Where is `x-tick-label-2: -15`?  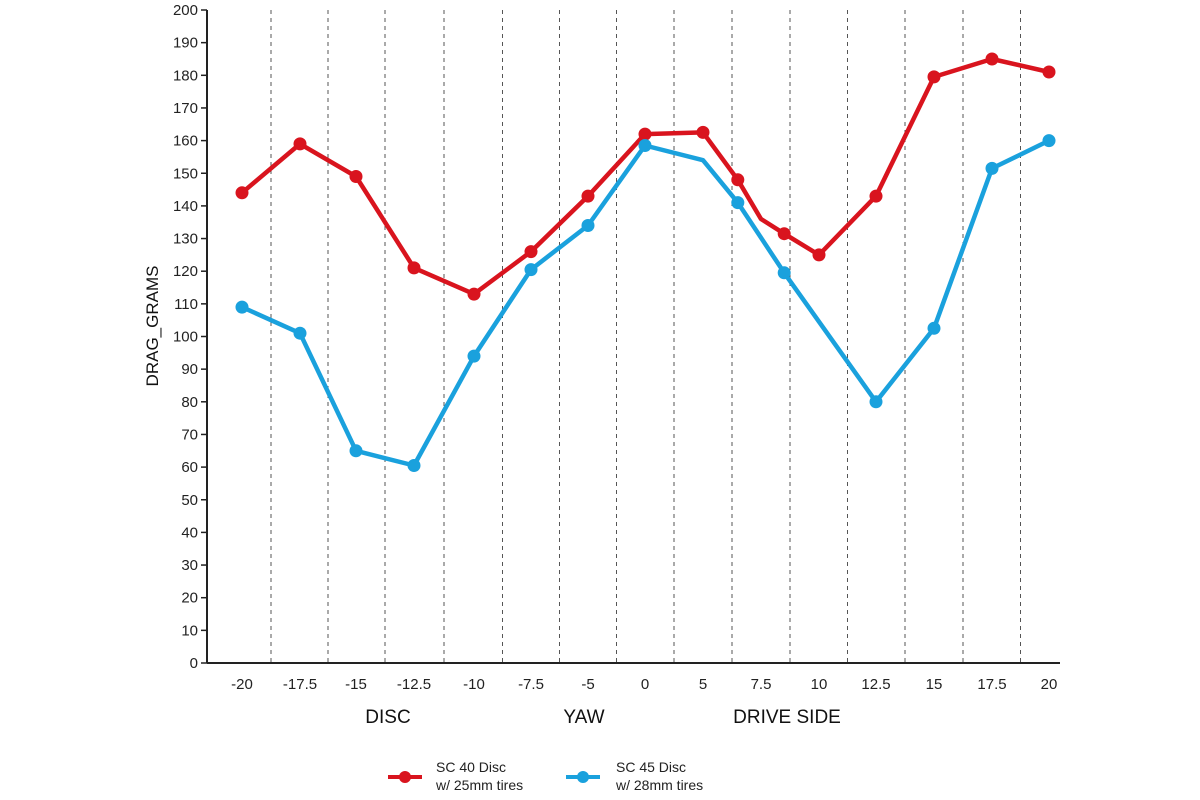
x-tick-label-2: -15 is located at coordinates (356, 684).